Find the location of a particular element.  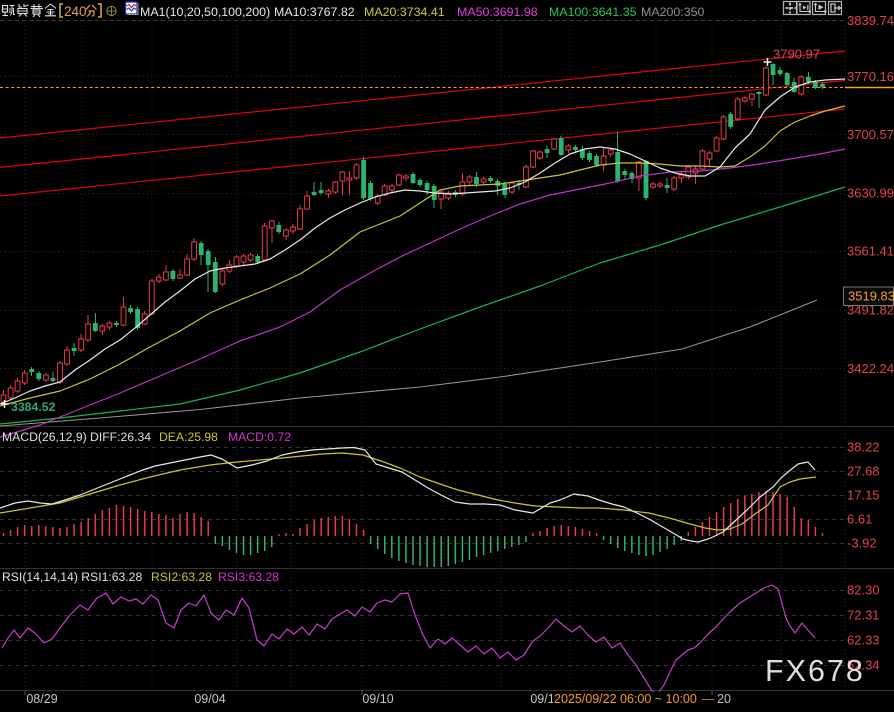

svg-text: MACD(26,12,9) DIFF:26.34 is located at coordinates (76, 437).